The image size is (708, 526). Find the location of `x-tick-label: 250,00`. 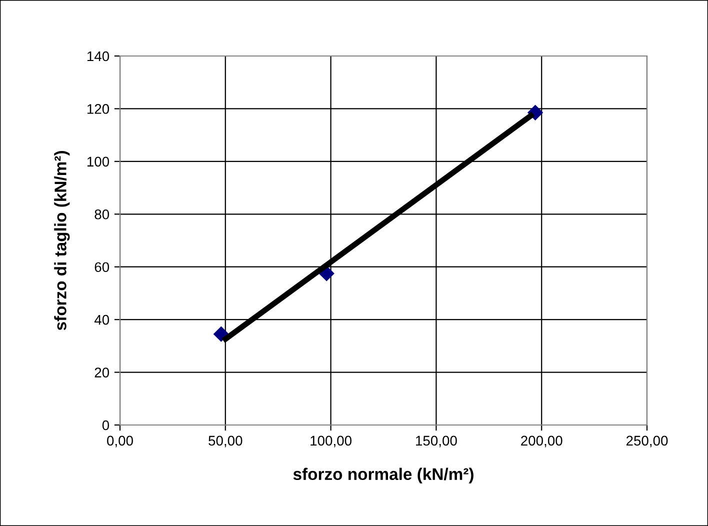

x-tick-label: 250,00 is located at coordinates (647, 442).